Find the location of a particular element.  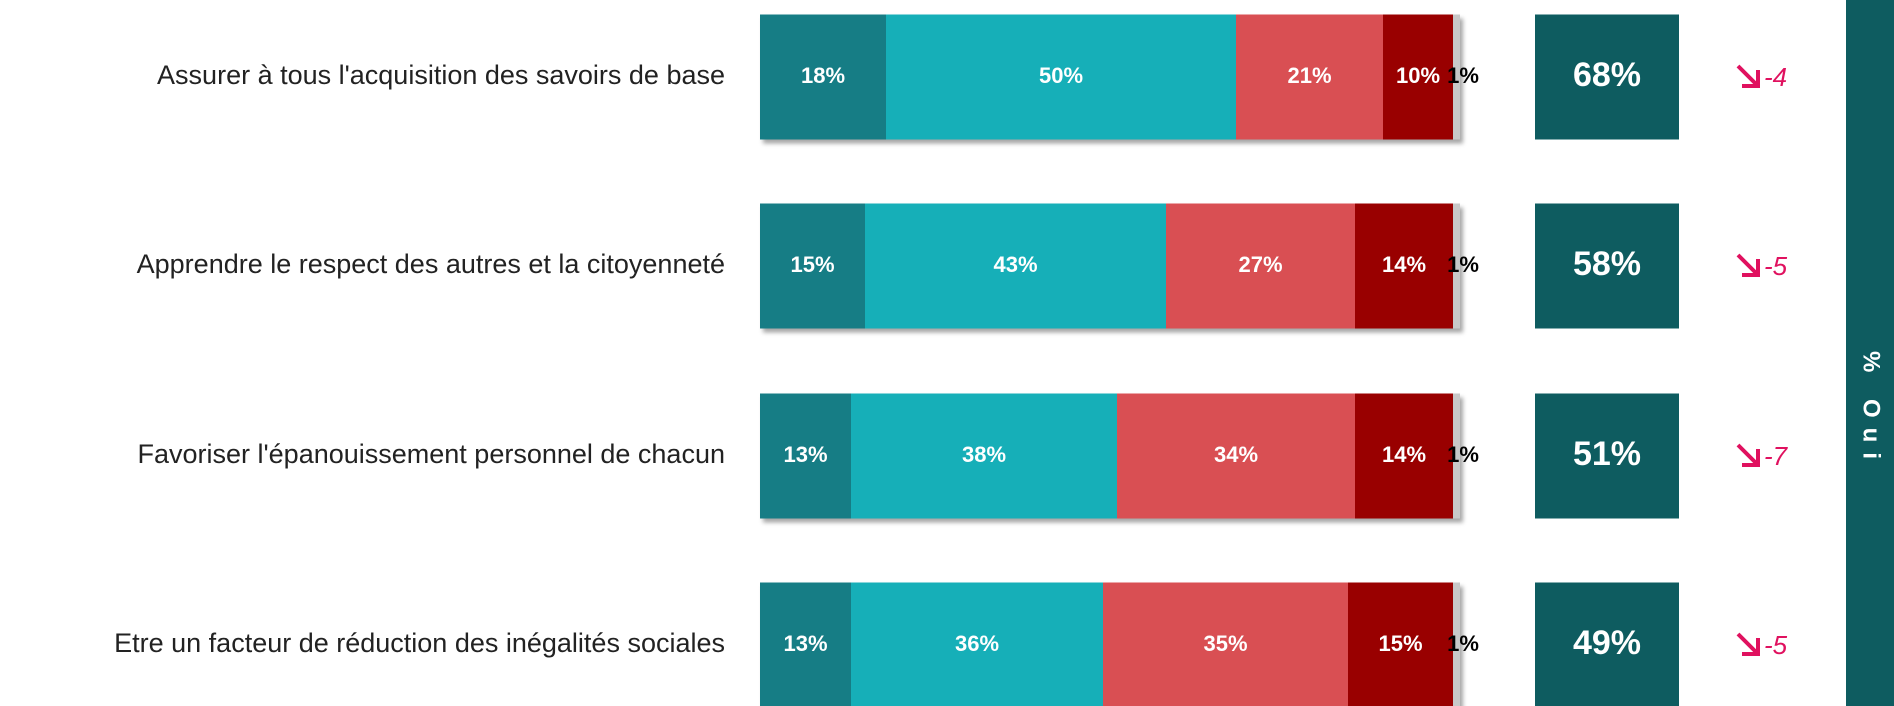

side-panel is located at coordinates (1870, 353).